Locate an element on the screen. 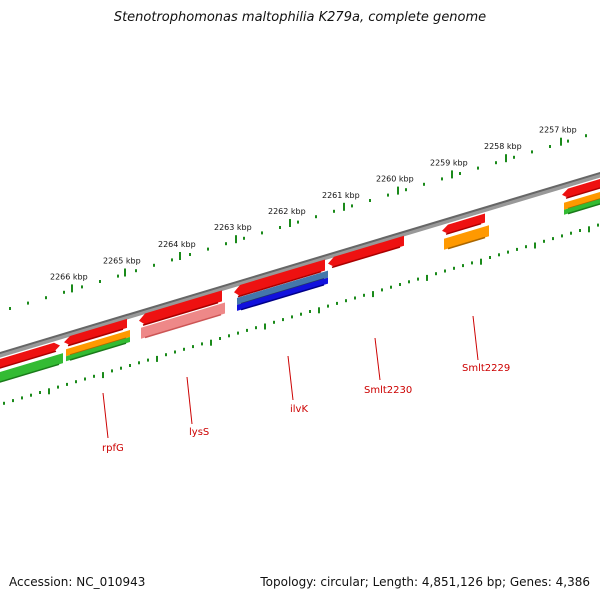 Image resolution: width=600 pixels, height=600 pixels. light-block-shade is located at coordinates (183, 326).